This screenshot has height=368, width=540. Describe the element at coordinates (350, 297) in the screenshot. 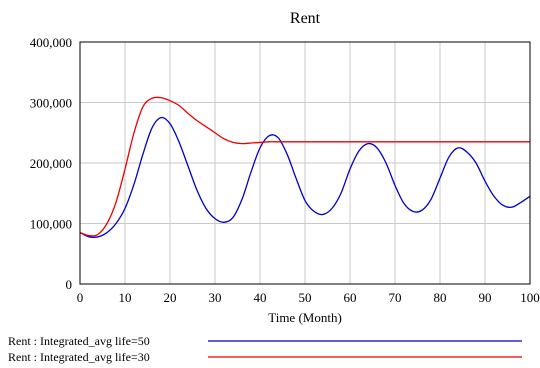

I see `x-tick-label: 60` at that location.